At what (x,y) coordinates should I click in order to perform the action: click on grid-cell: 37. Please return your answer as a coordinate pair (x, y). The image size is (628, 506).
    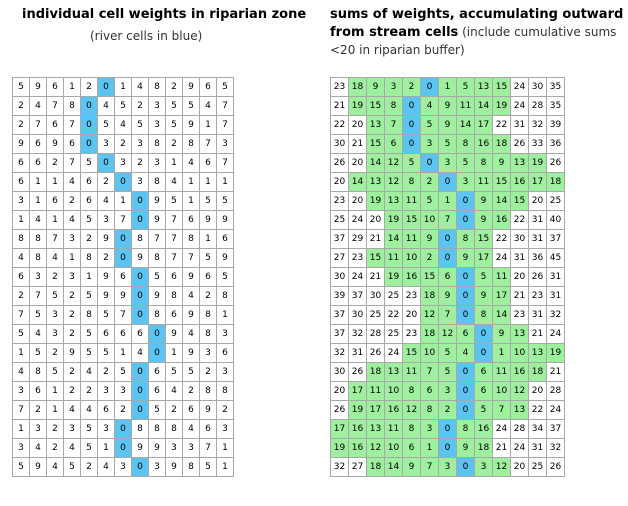
    Looking at the image, I should click on (339, 239).